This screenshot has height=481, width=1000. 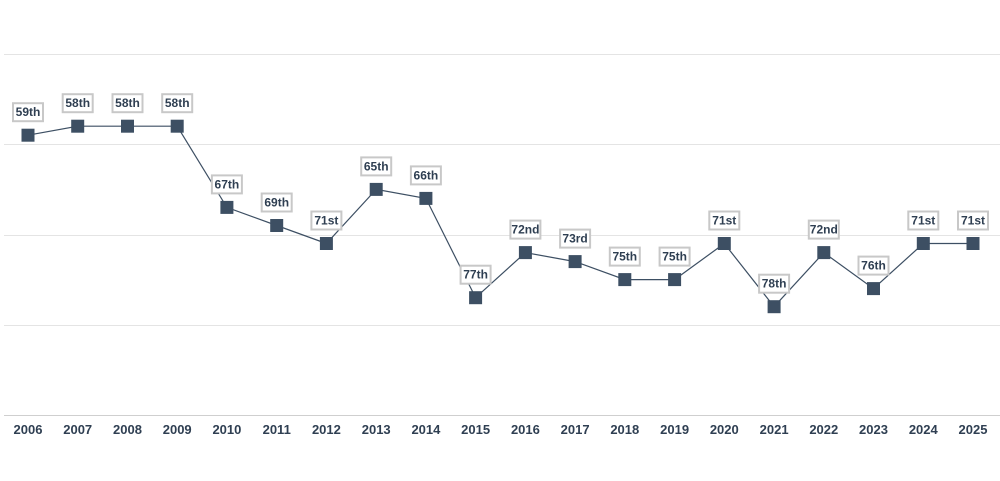 I want to click on data-label-text: 69th, so click(x=276, y=203).